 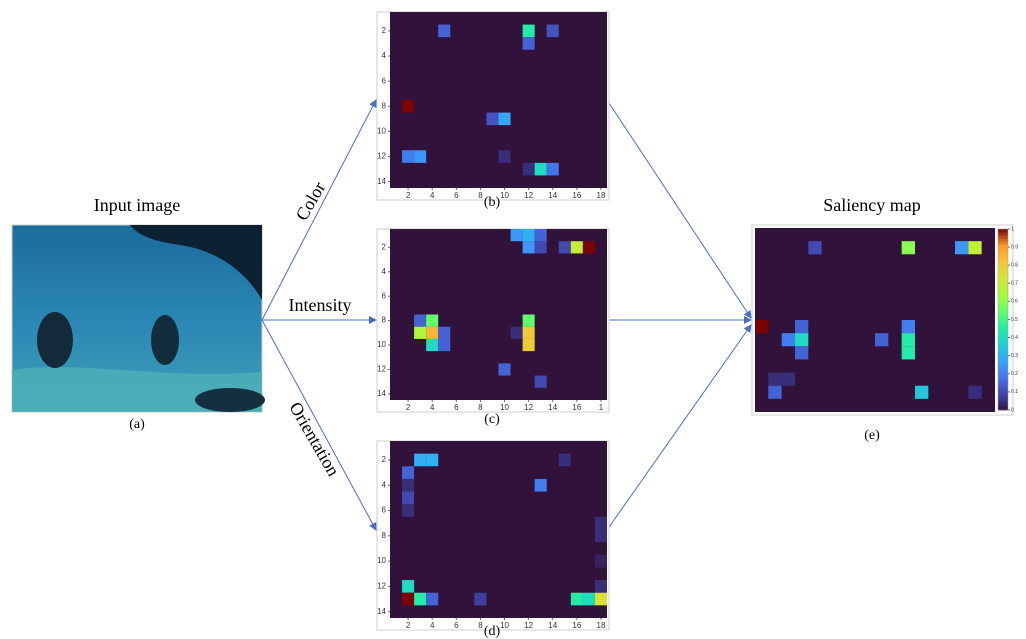 What do you see at coordinates (1014, 356) in the screenshot?
I see `colorbar-label: 0.3` at bounding box center [1014, 356].